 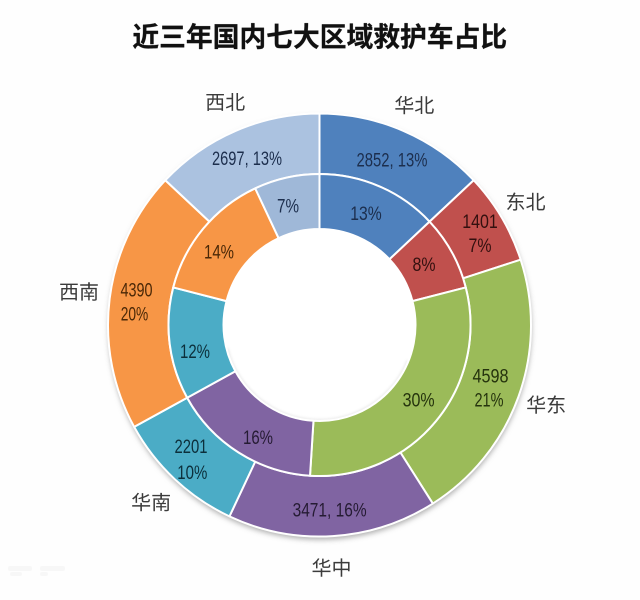 What do you see at coordinates (424, 265) in the screenshot?
I see `svg-text: 8%` at bounding box center [424, 265].